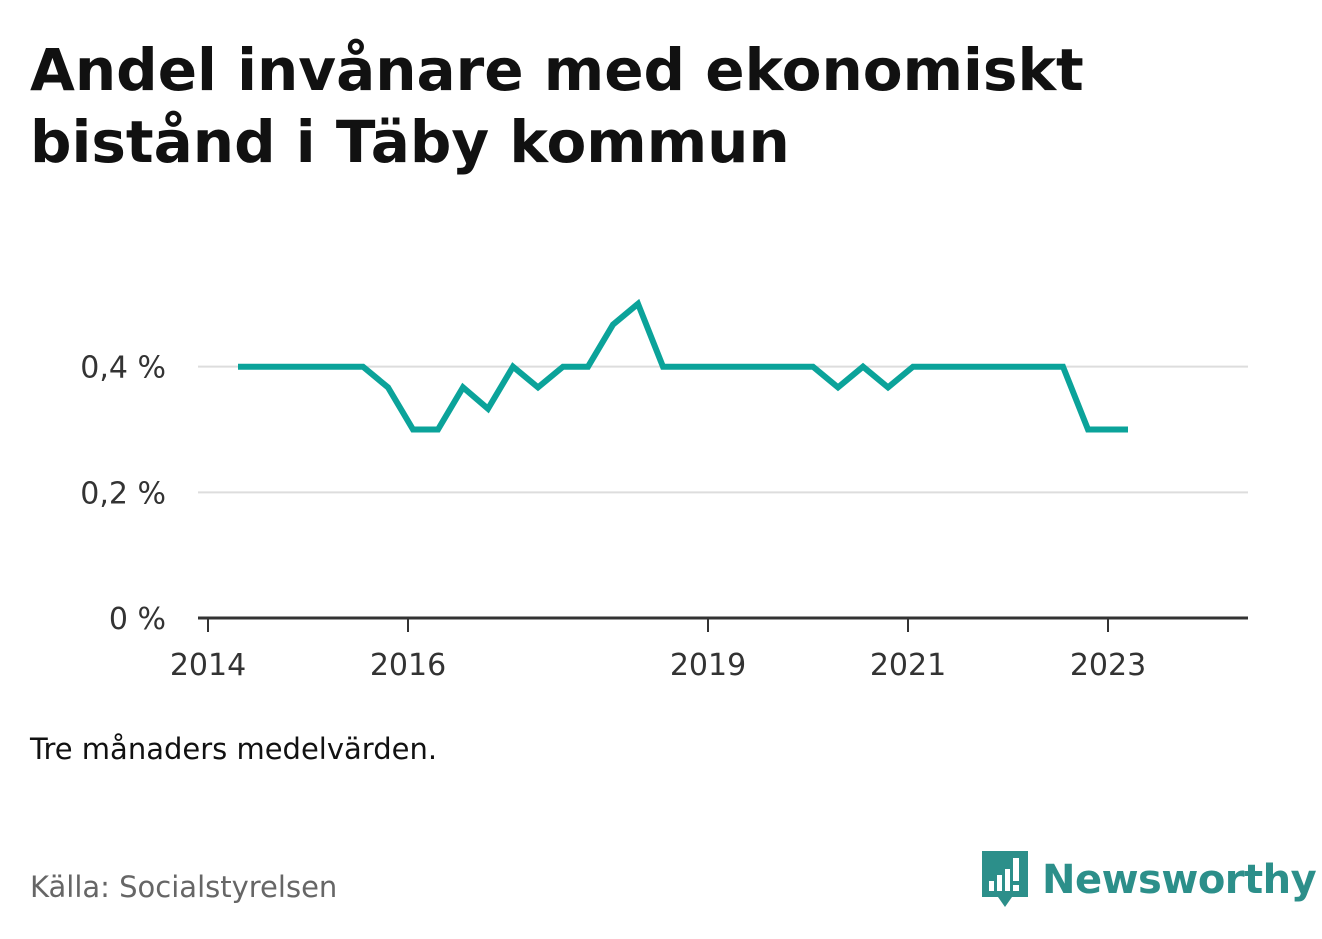 This screenshot has width=1322, height=939. What do you see at coordinates (184, 887) in the screenshot?
I see `source-label: Källa: Socialstyrelsen` at bounding box center [184, 887].